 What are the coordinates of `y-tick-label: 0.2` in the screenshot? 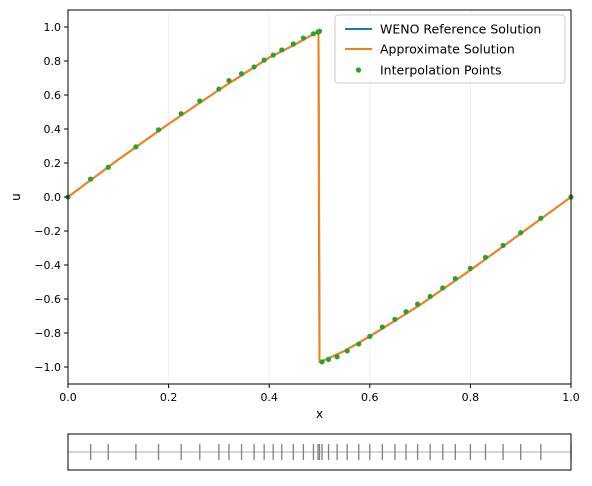 It's located at (53, 163).